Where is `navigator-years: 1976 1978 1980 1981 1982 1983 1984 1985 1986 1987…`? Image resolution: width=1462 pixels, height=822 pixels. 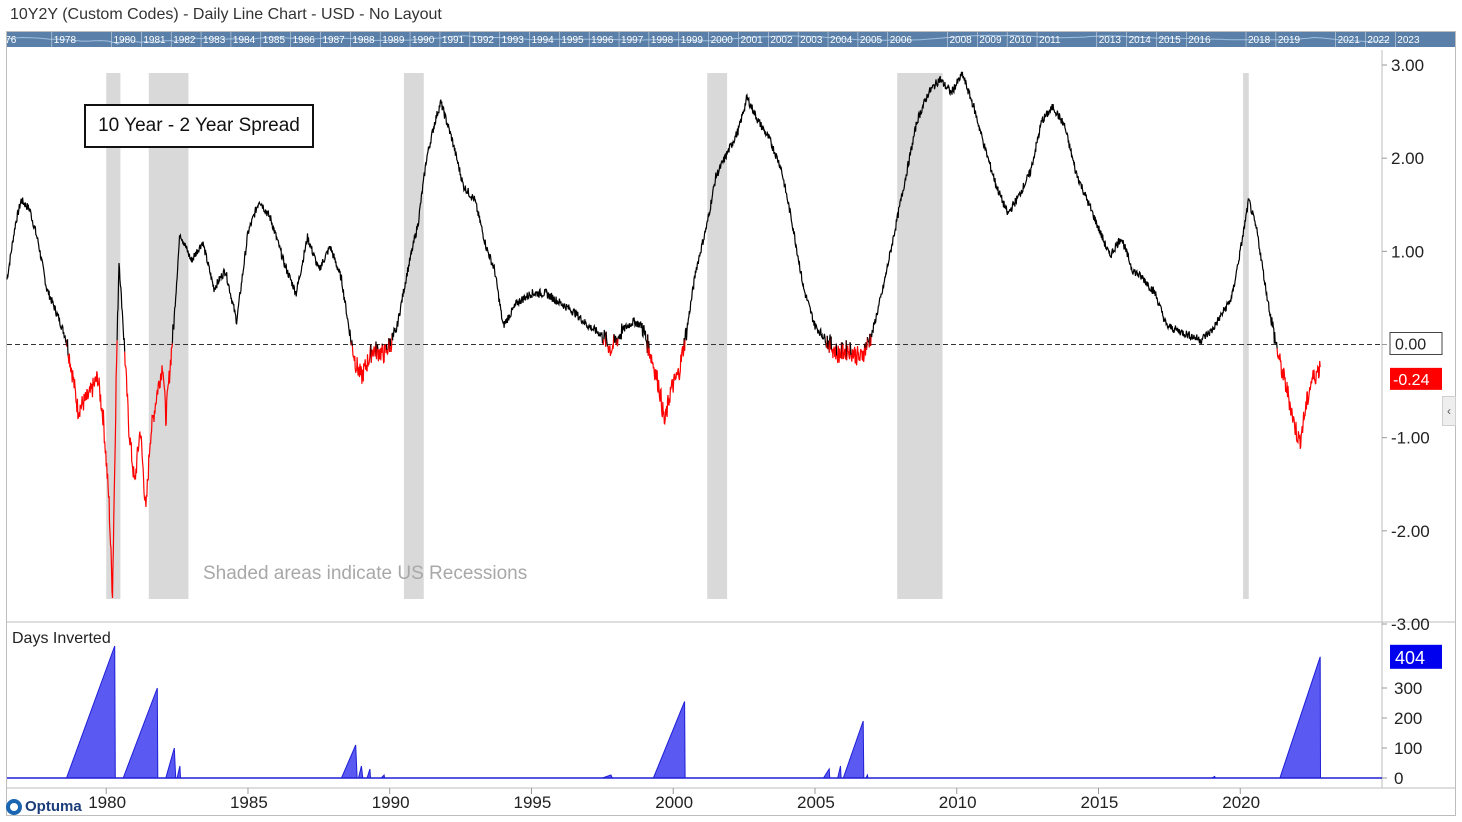 navigator-years: 1976 1978 1980 1981 1982 1983 1984 1985 1986 1987… is located at coordinates (713, 39).